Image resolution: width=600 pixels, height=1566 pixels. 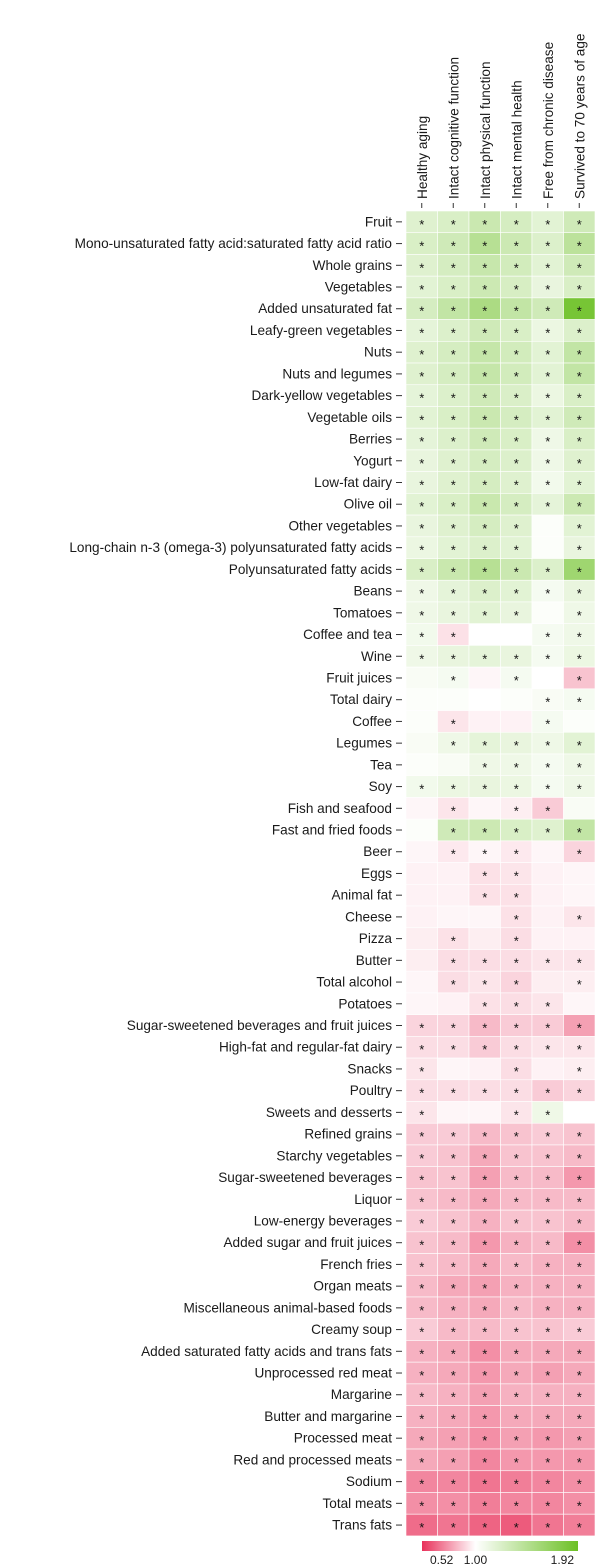 I want to click on row-label: Creamy soup, so click(x=351, y=1329).